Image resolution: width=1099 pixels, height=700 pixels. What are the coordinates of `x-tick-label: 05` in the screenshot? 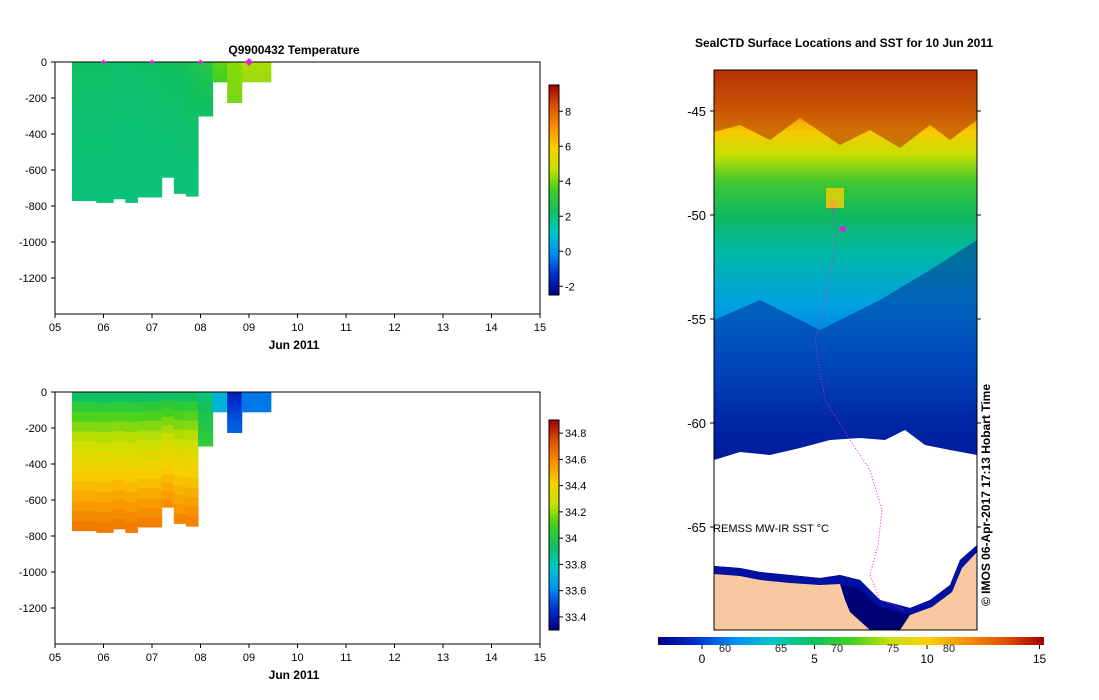 It's located at (55, 328).